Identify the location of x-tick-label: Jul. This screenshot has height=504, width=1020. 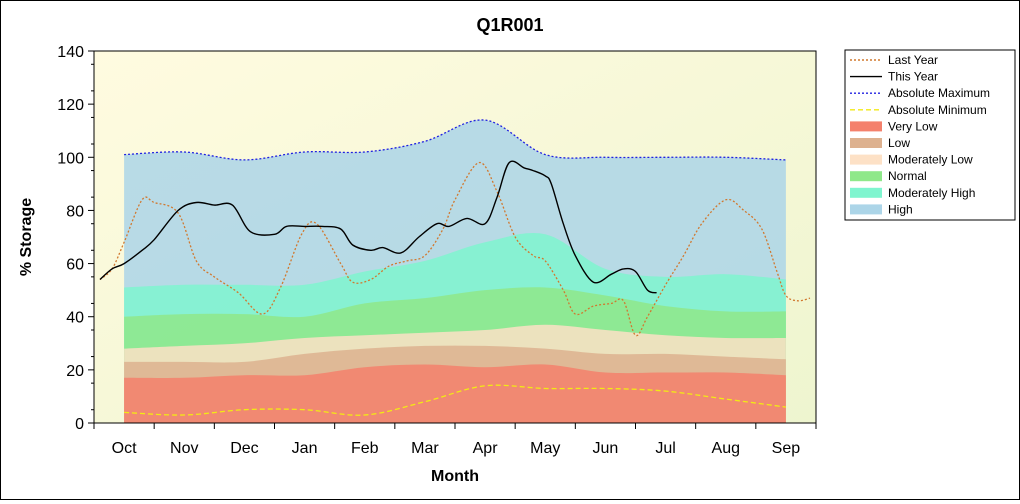
(665, 448).